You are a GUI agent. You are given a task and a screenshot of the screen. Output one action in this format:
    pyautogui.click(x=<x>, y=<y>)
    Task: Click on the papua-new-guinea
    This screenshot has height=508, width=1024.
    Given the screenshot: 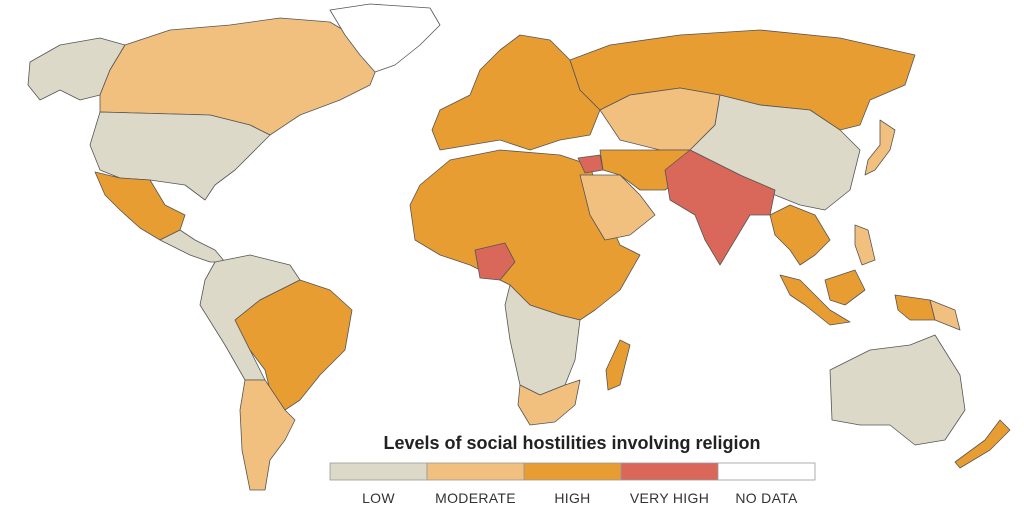 What is the action you would take?
    pyautogui.click(x=945, y=315)
    